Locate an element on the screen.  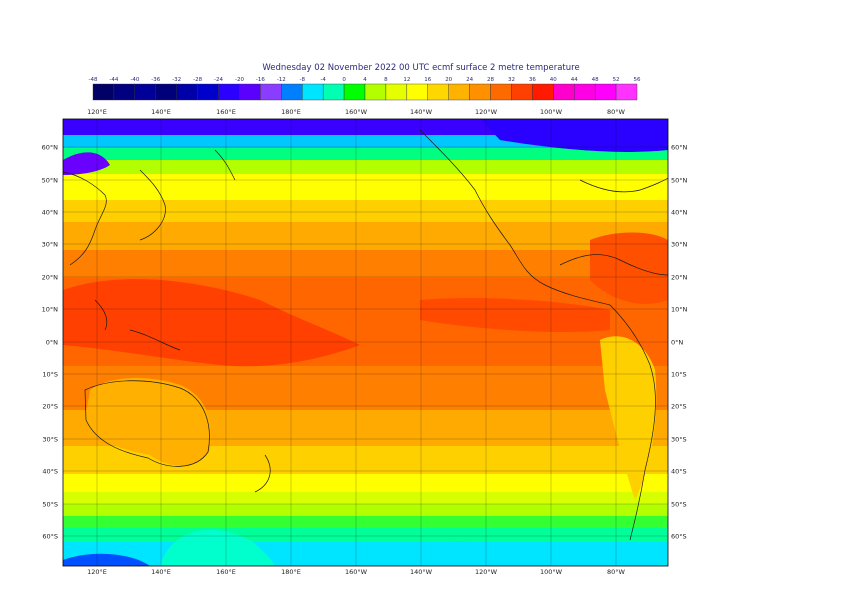
colorbar-tick: 28 is located at coordinates (490, 80).